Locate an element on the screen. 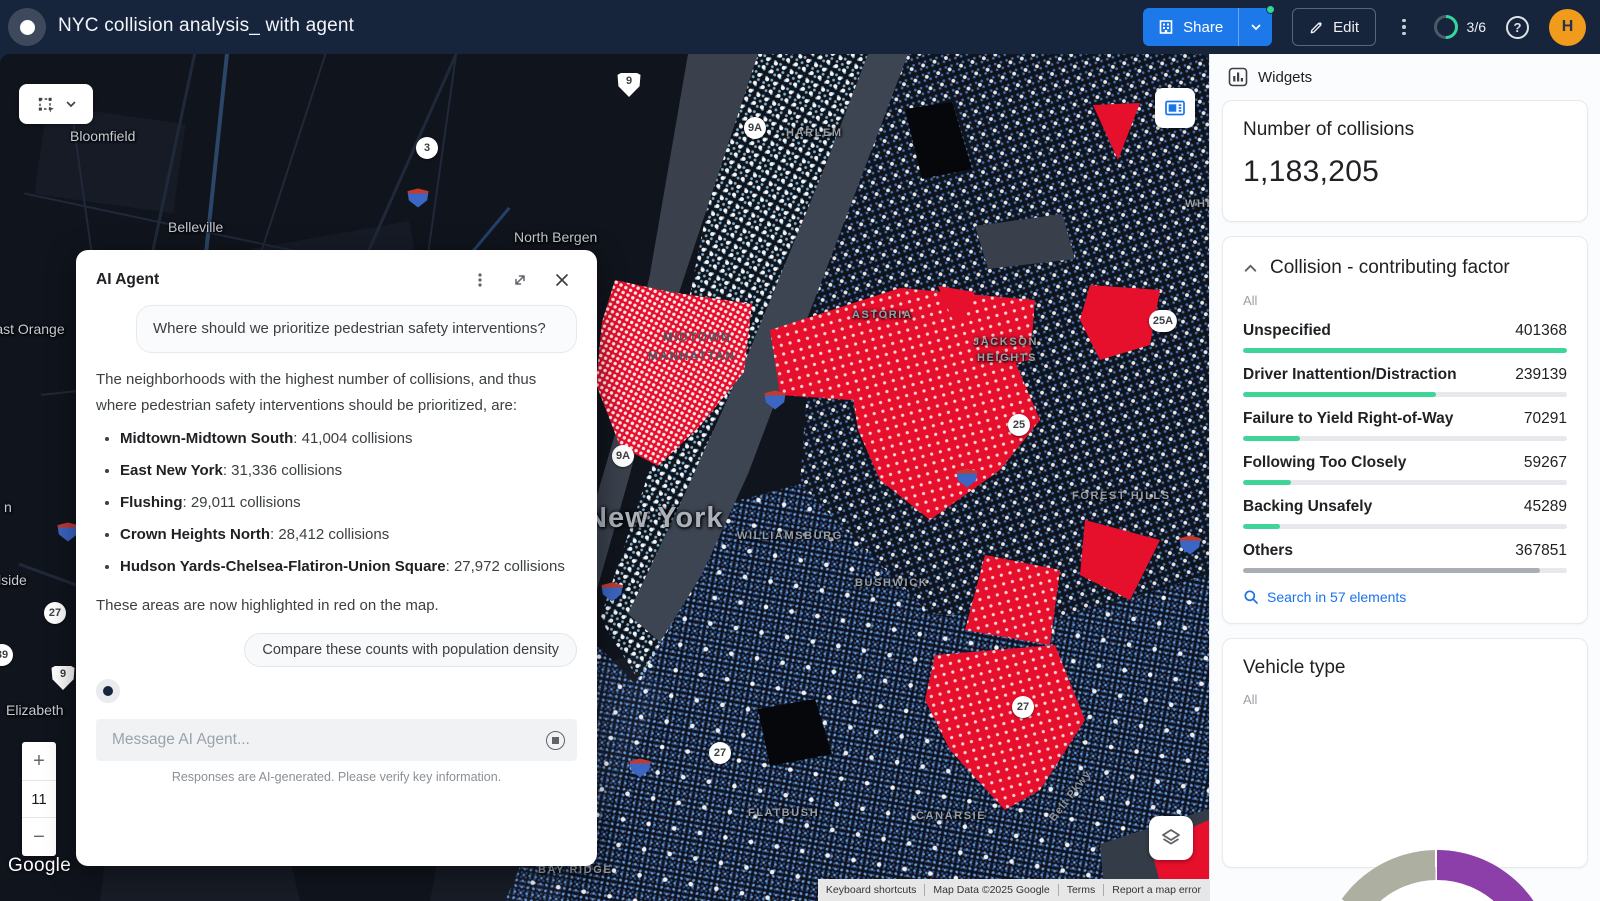  response-list-item: Crown Heights North: 28,412 collisions is located at coordinates (348, 535).